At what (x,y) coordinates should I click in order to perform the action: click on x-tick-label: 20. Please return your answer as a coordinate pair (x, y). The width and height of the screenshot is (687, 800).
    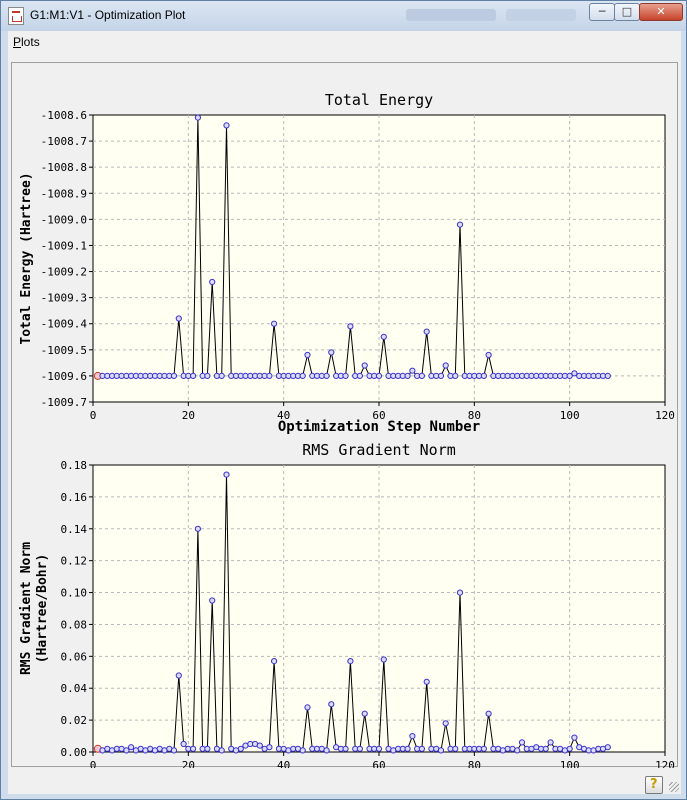
    Looking at the image, I should click on (188, 415).